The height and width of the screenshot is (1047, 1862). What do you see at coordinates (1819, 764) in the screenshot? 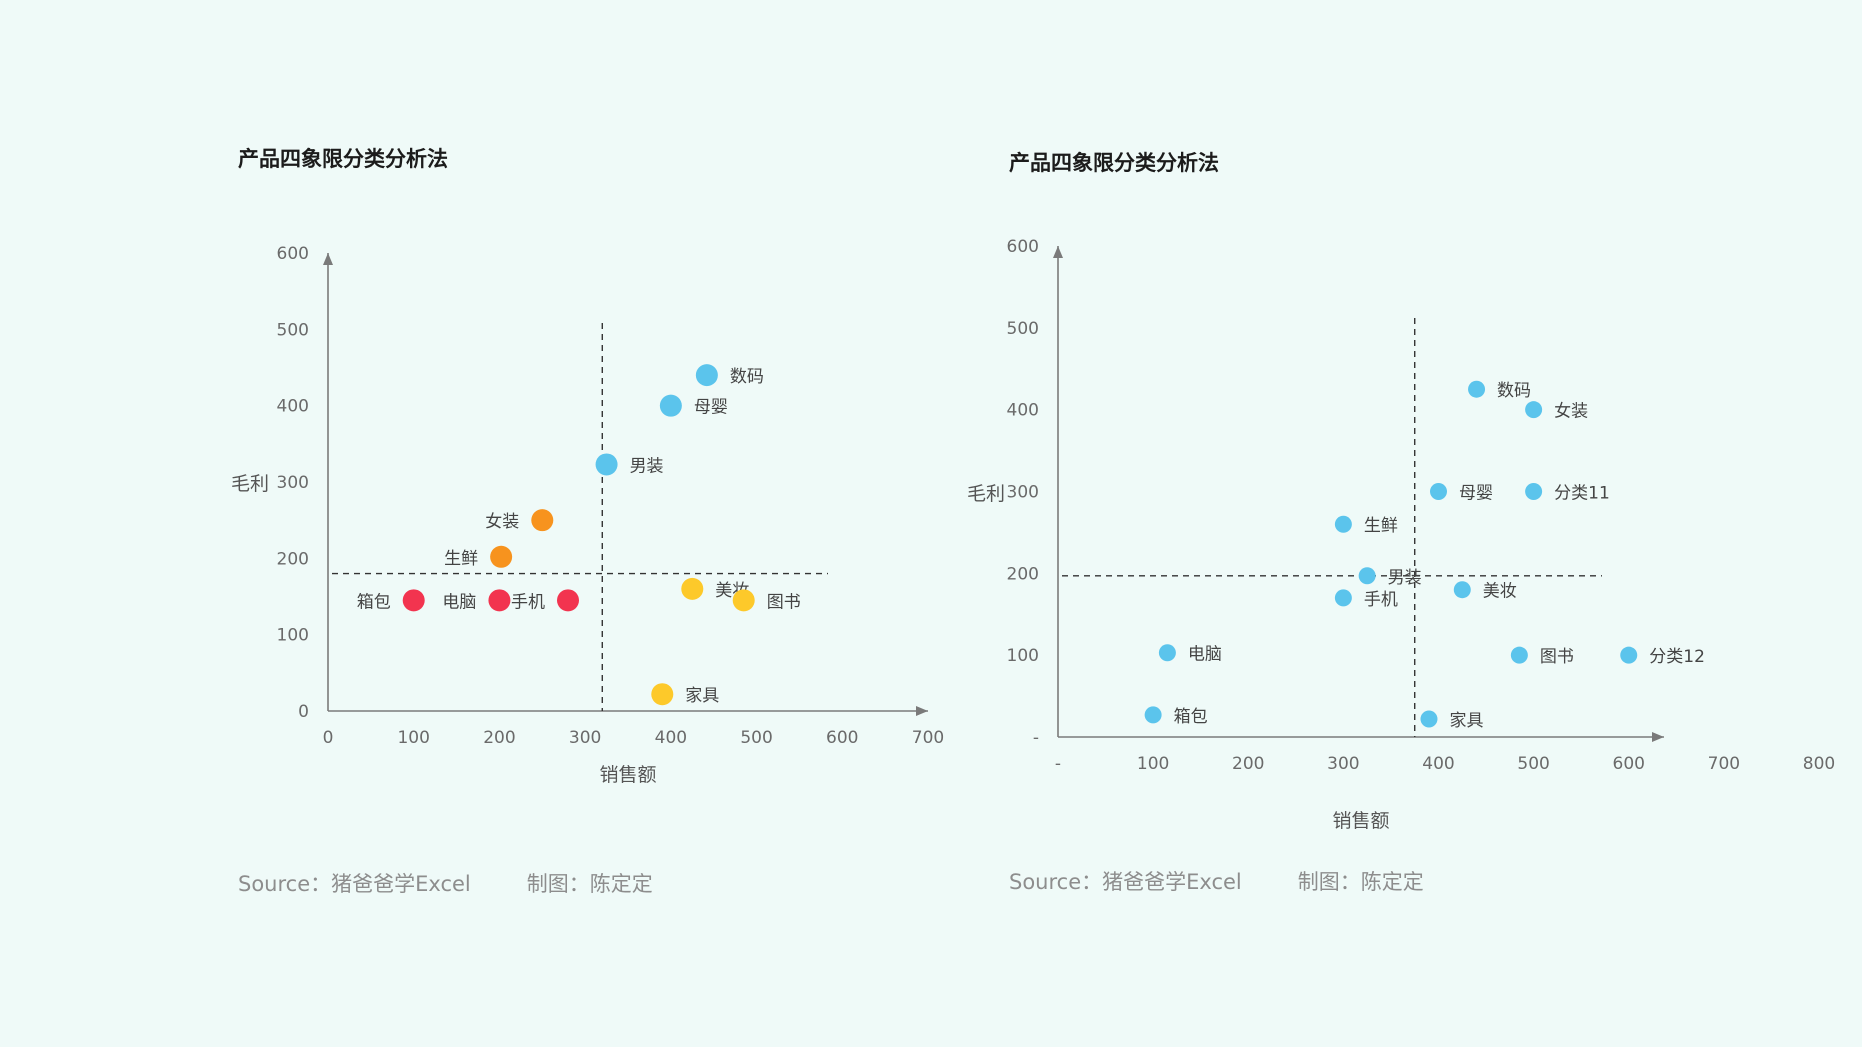
I see `x-tick-label: 800` at bounding box center [1819, 764].